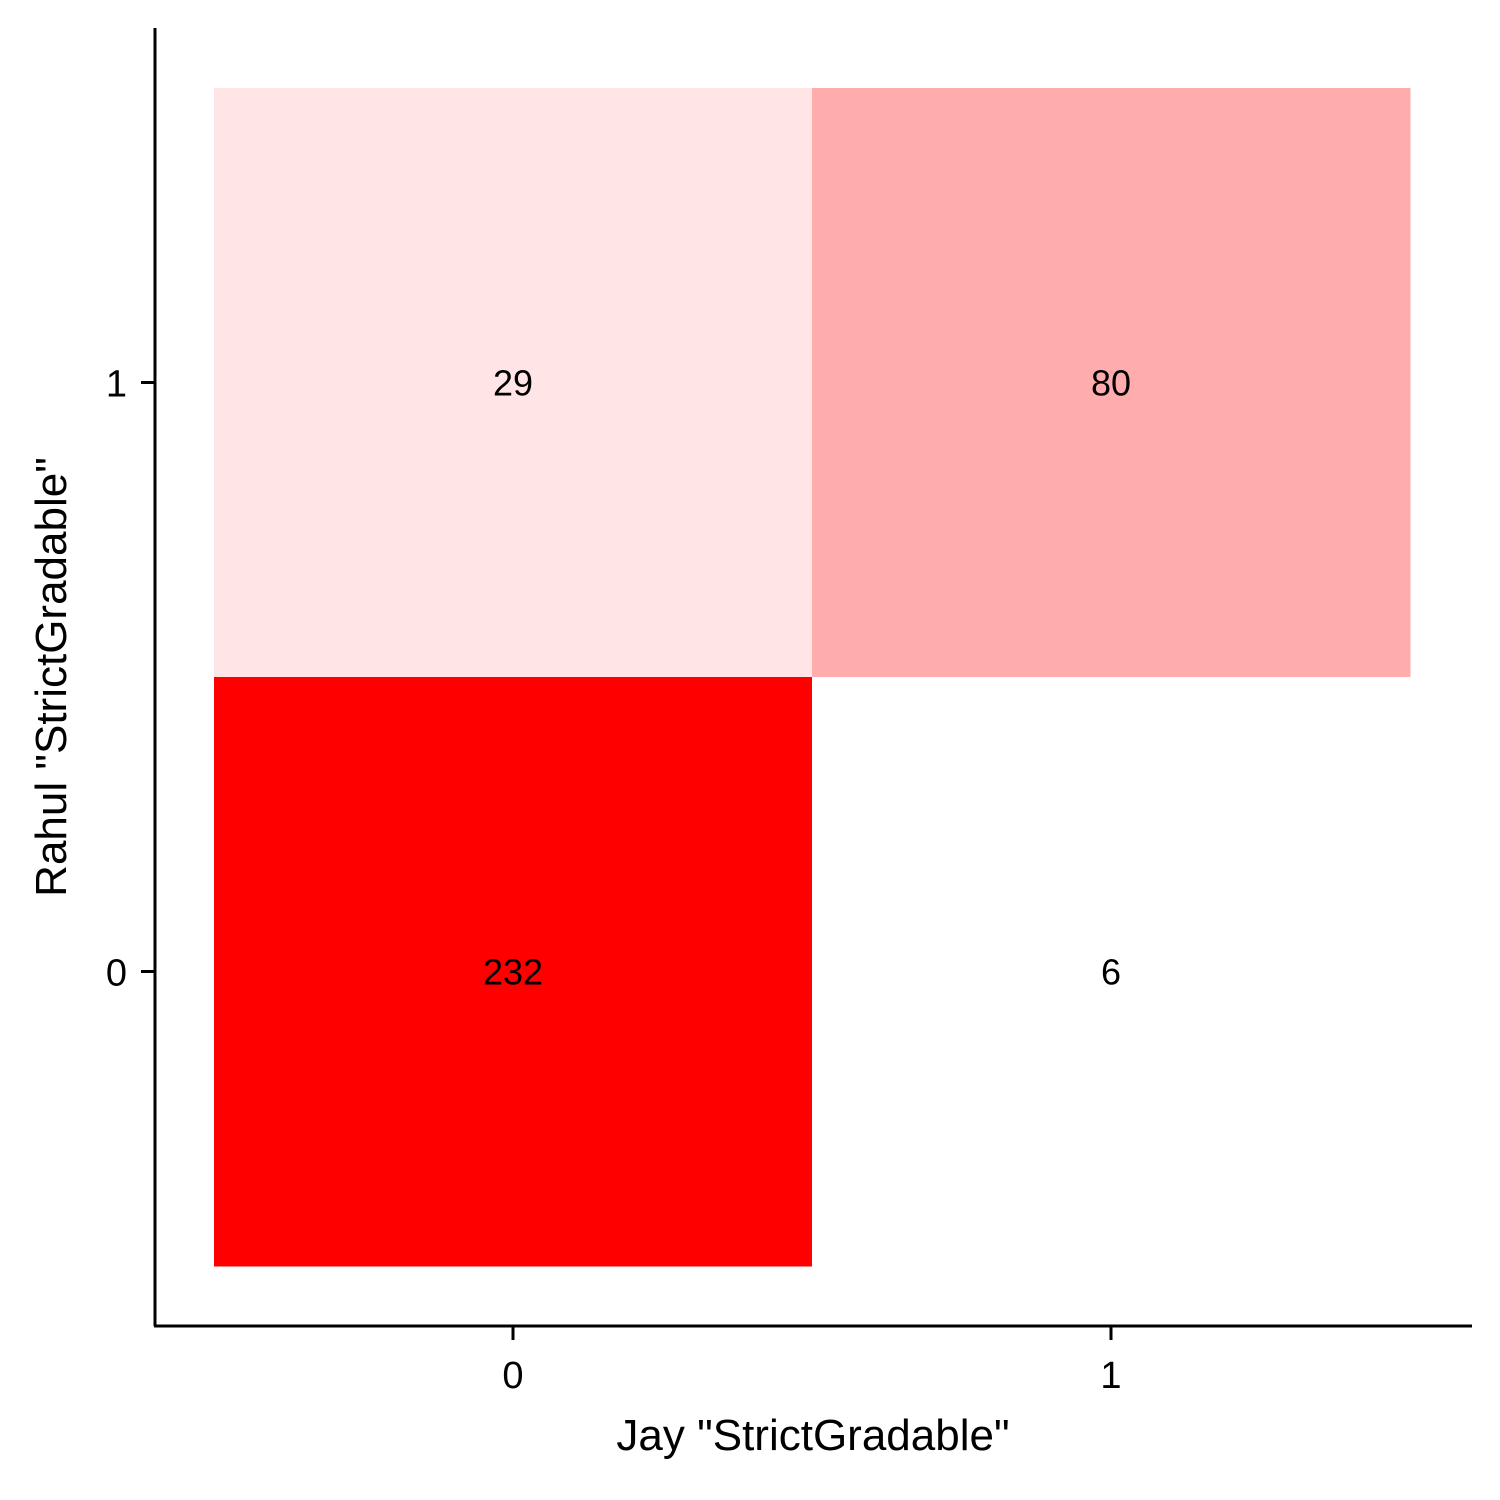 This screenshot has width=1500, height=1500. Describe the element at coordinates (51, 677) in the screenshot. I see `y-axis-title: Rahul "StrictGradable"` at that location.